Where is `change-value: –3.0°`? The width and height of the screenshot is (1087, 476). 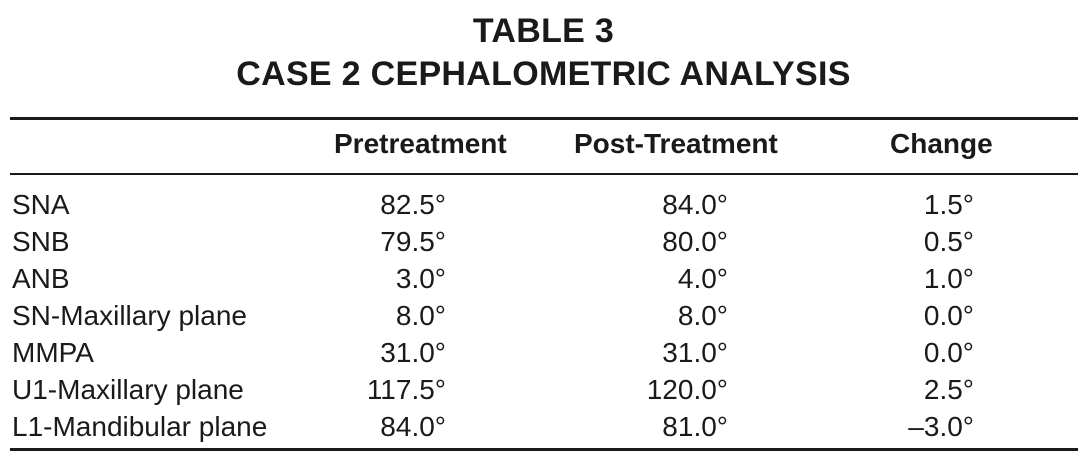 change-value: –3.0° is located at coordinates (941, 426).